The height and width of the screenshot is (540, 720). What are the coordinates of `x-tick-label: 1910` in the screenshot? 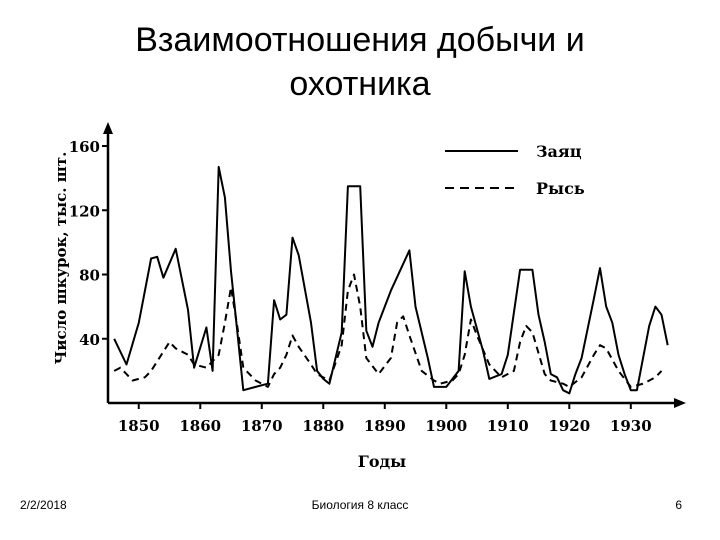 It's located at (508, 426).